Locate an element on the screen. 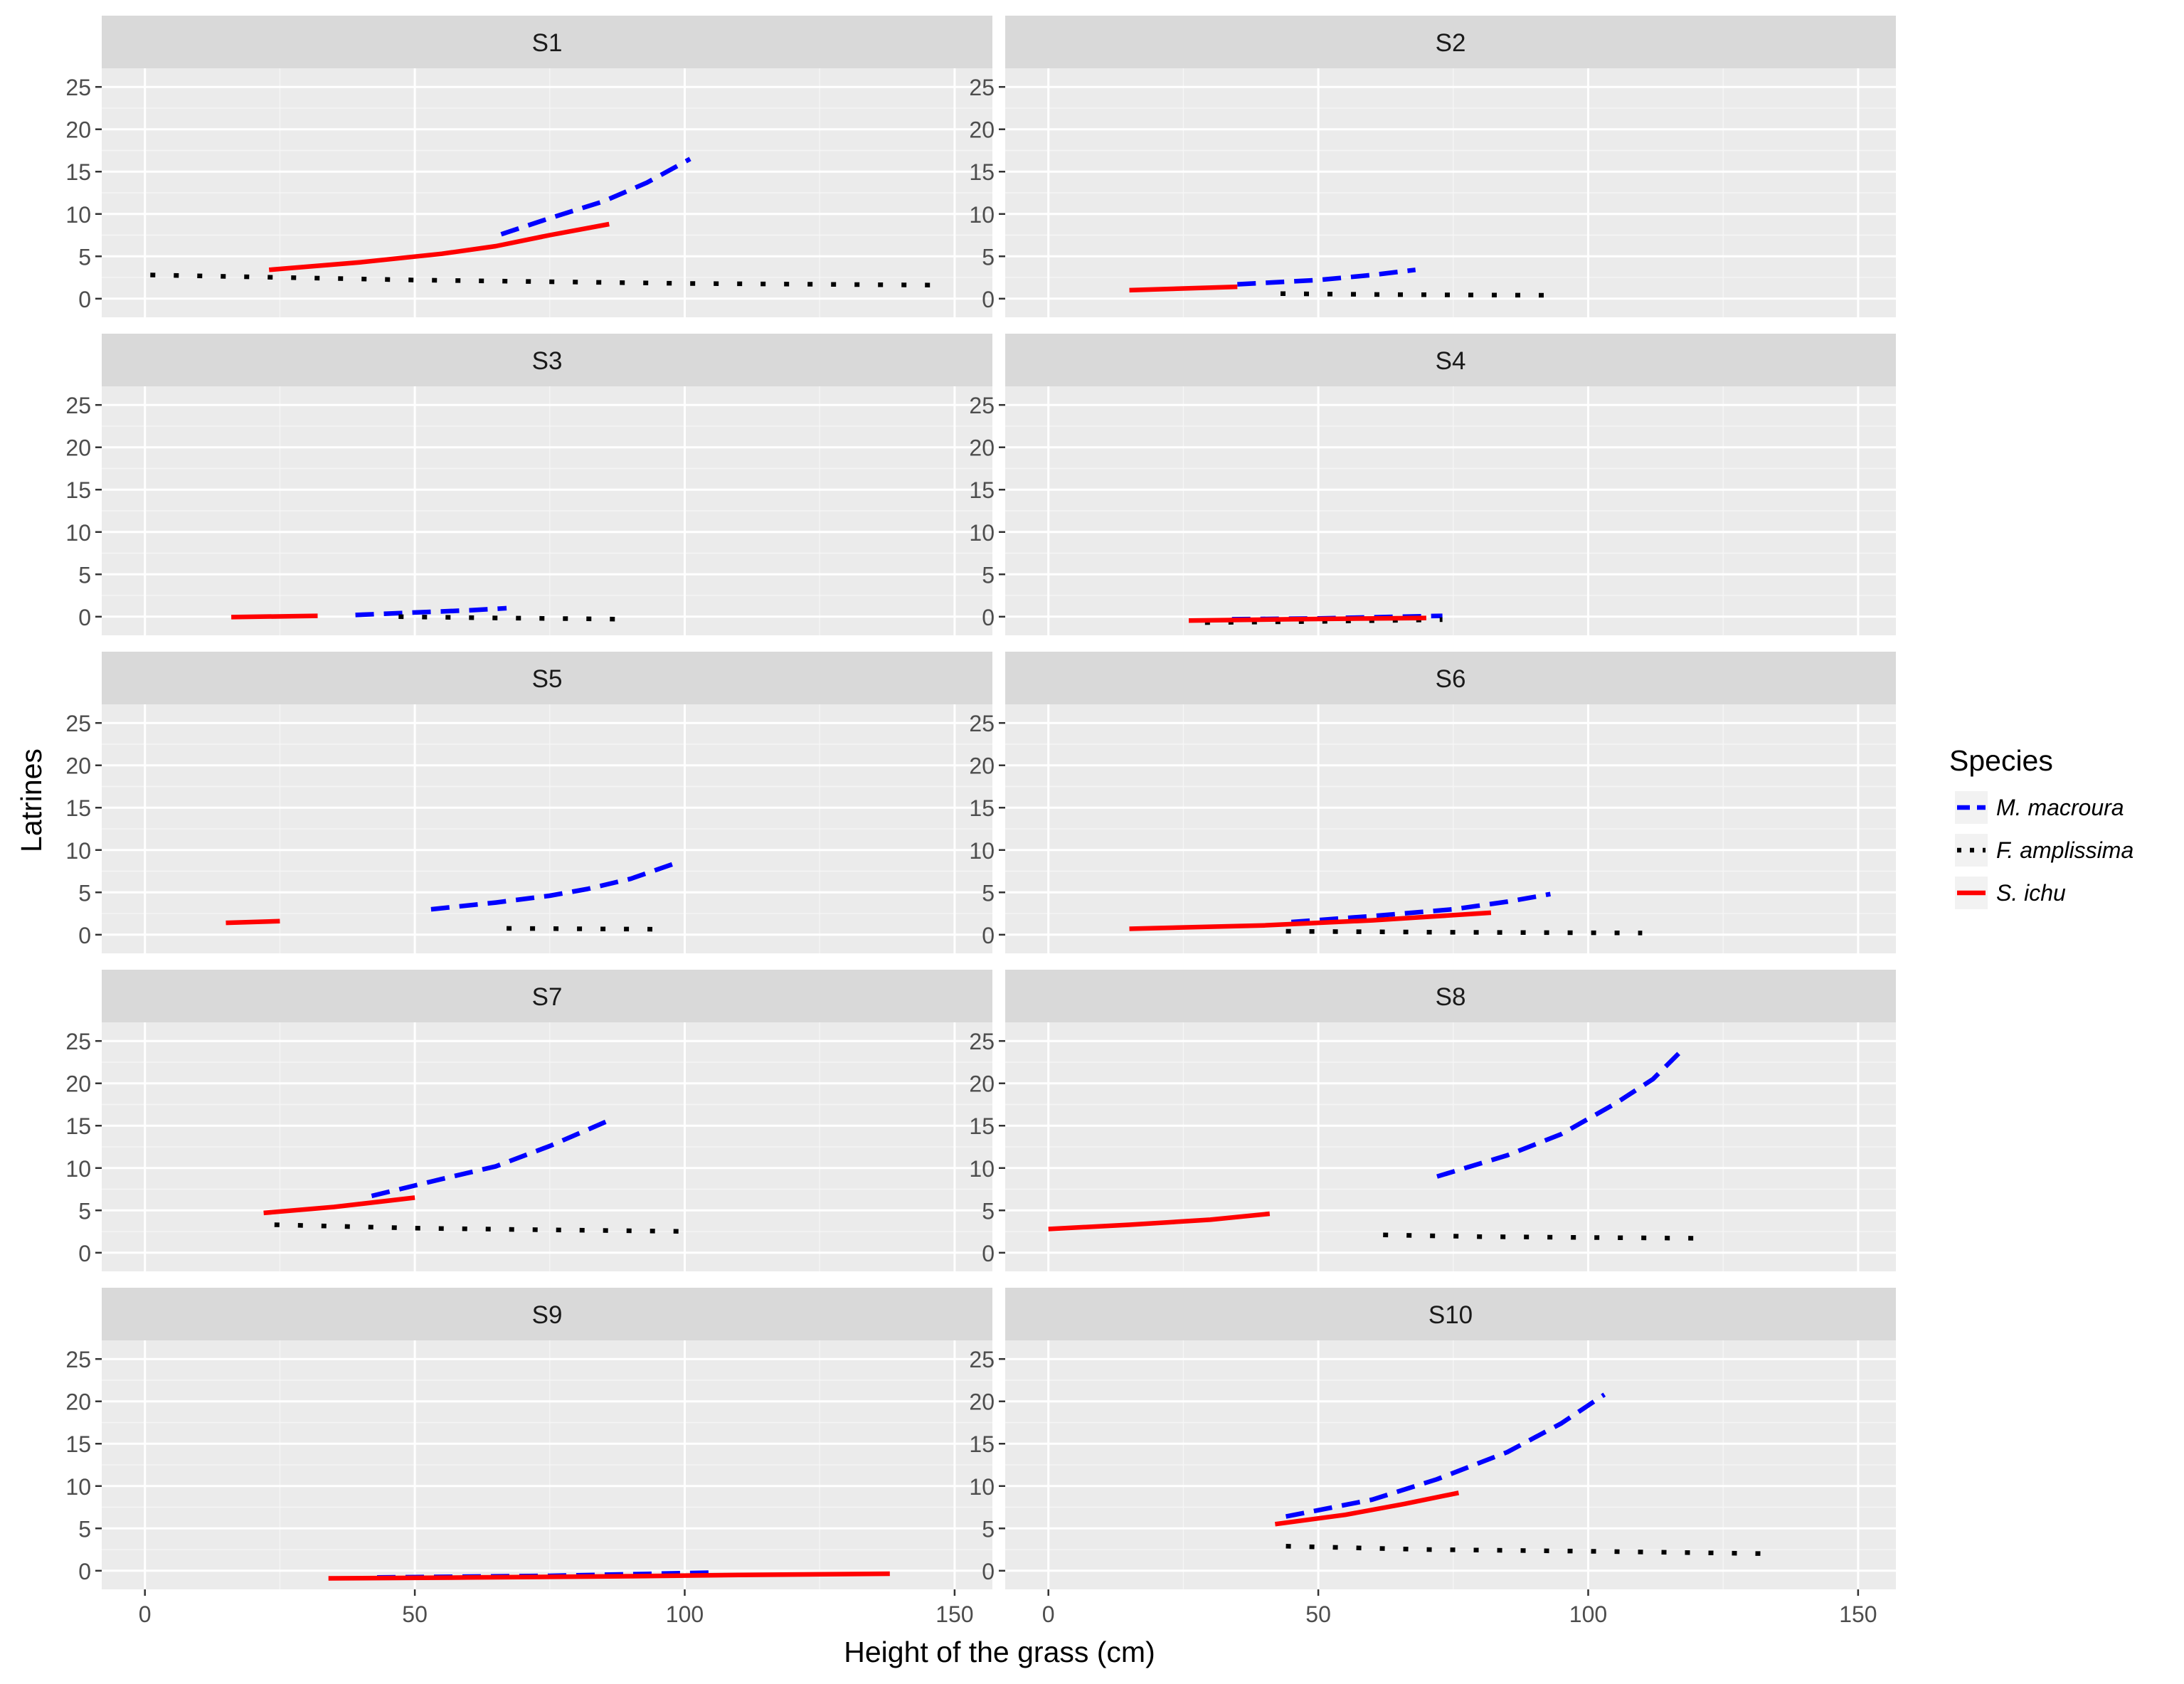 Image resolution: width=2184 pixels, height=1684 pixels. facet-strip-label: S5 is located at coordinates (547, 679).